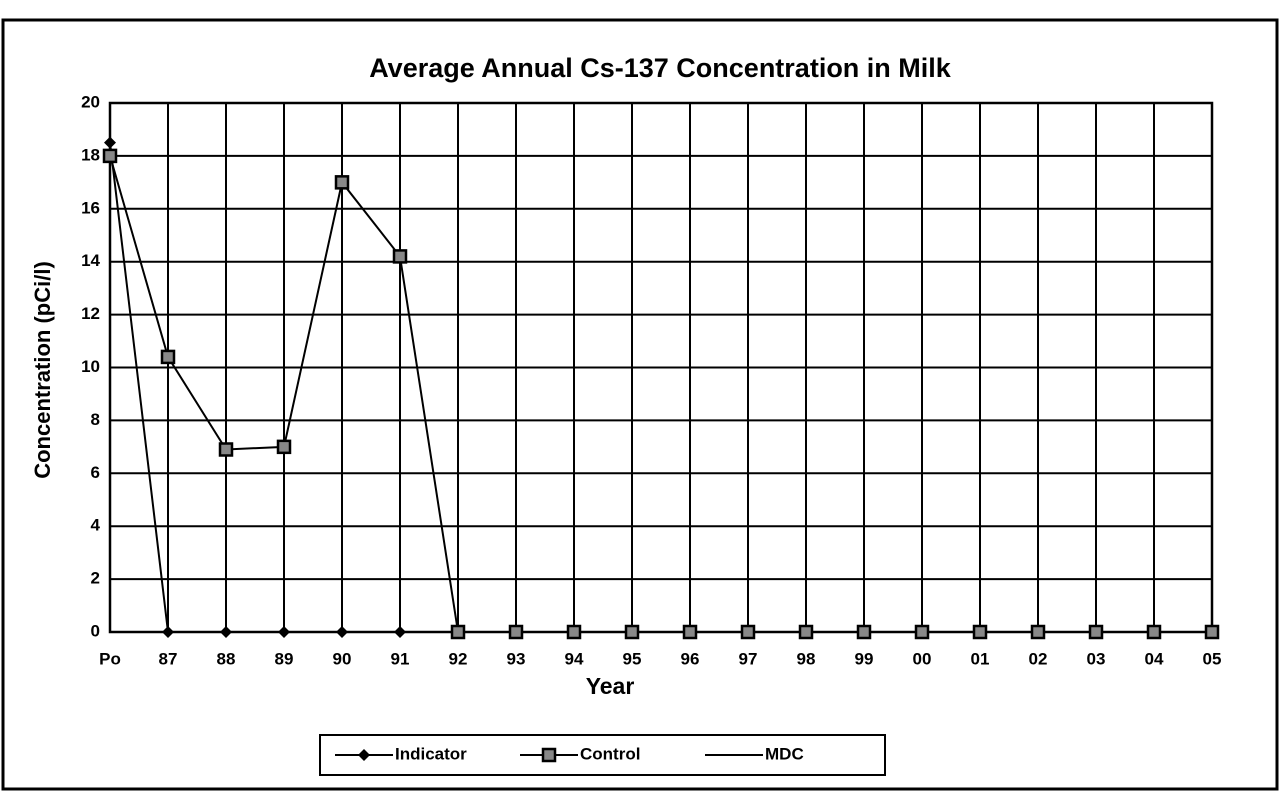  Describe the element at coordinates (610, 753) in the screenshot. I see `legend-label: Control` at that location.